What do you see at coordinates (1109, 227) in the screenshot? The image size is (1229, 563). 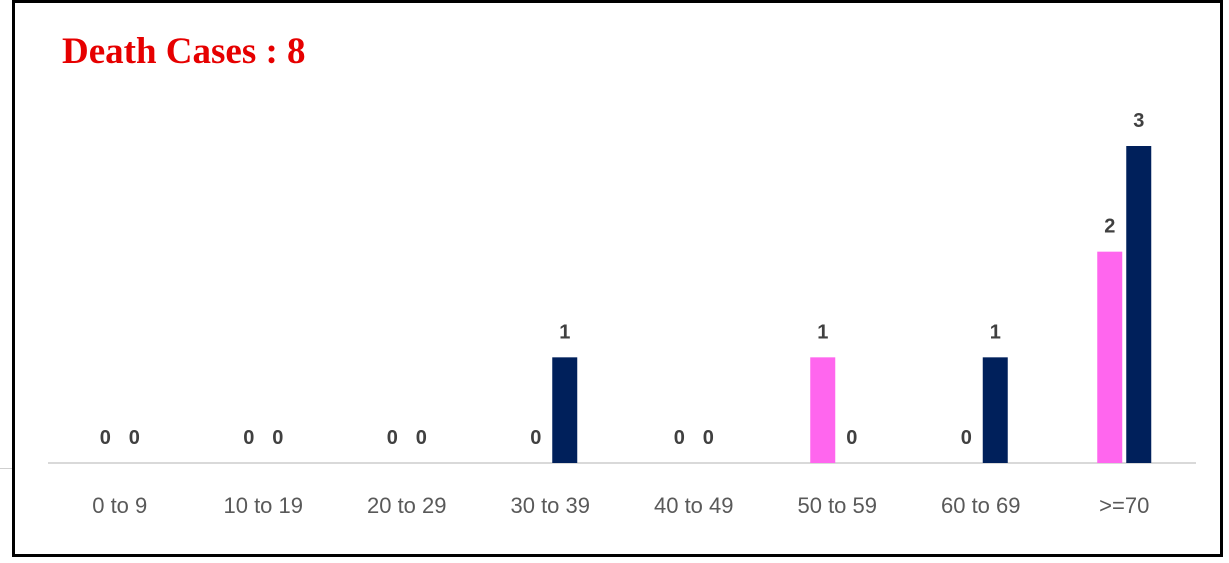 I see `data-label: 2` at bounding box center [1109, 227].